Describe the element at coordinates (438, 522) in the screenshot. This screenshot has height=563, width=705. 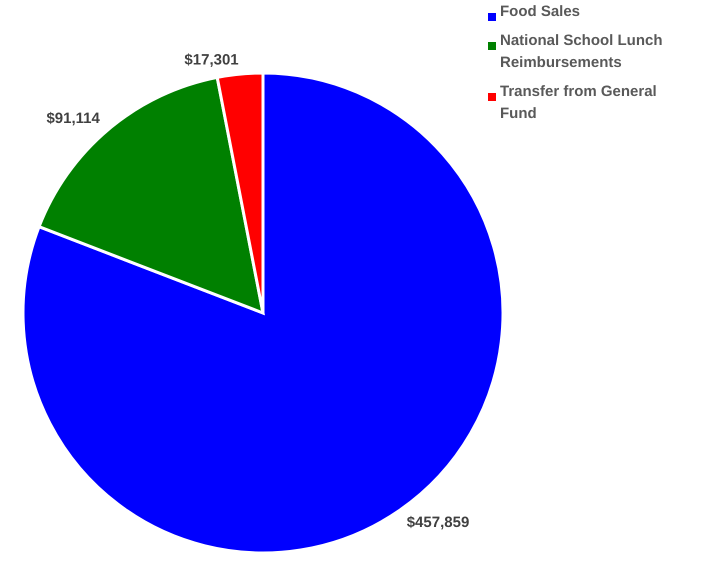
I see `data-label: $457,859` at that location.